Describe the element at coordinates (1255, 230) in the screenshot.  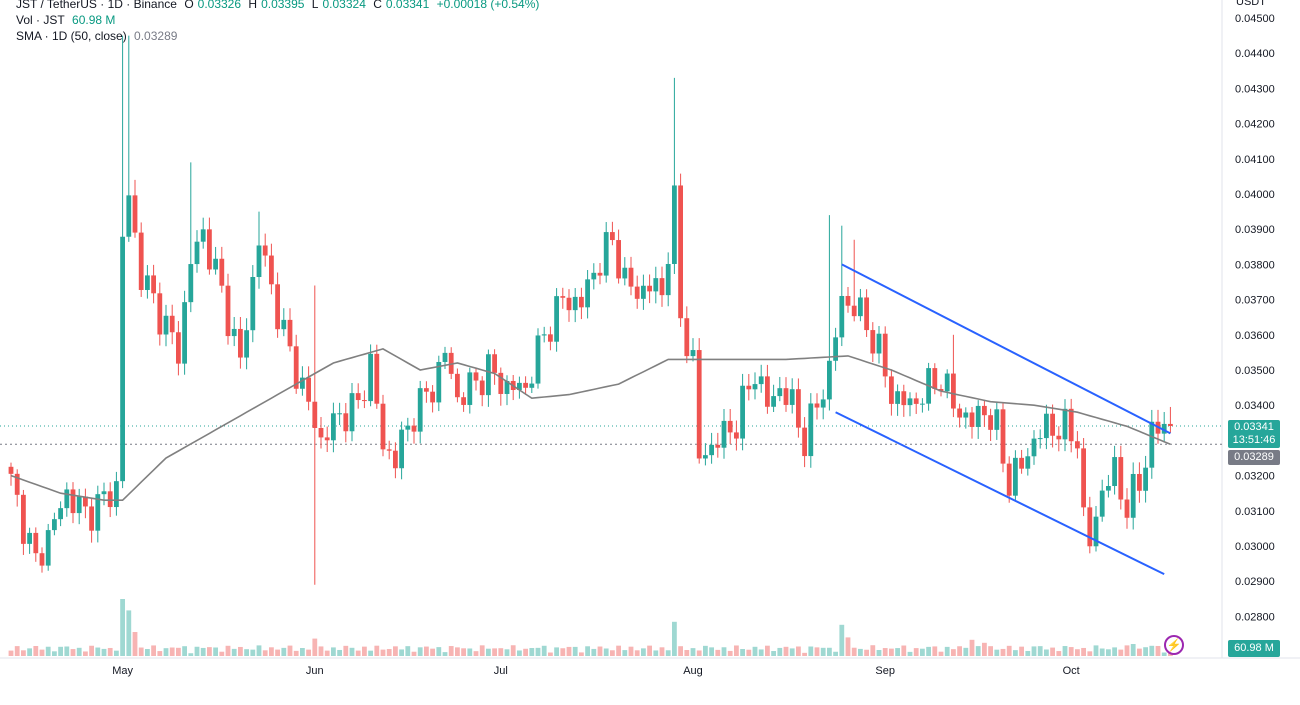
I see `y-tick-label: 0.03900` at that location.